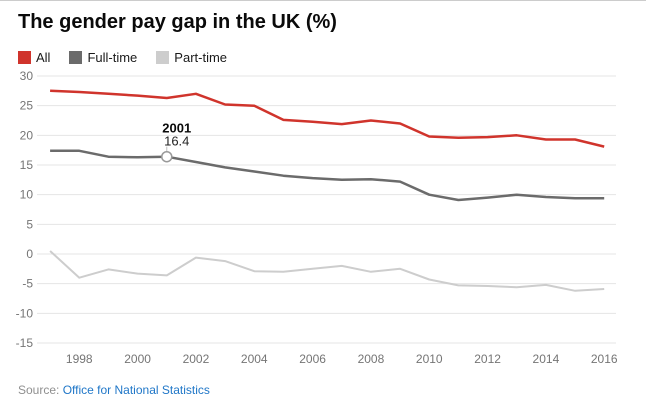  I want to click on legend-swatch-all, so click(24, 57).